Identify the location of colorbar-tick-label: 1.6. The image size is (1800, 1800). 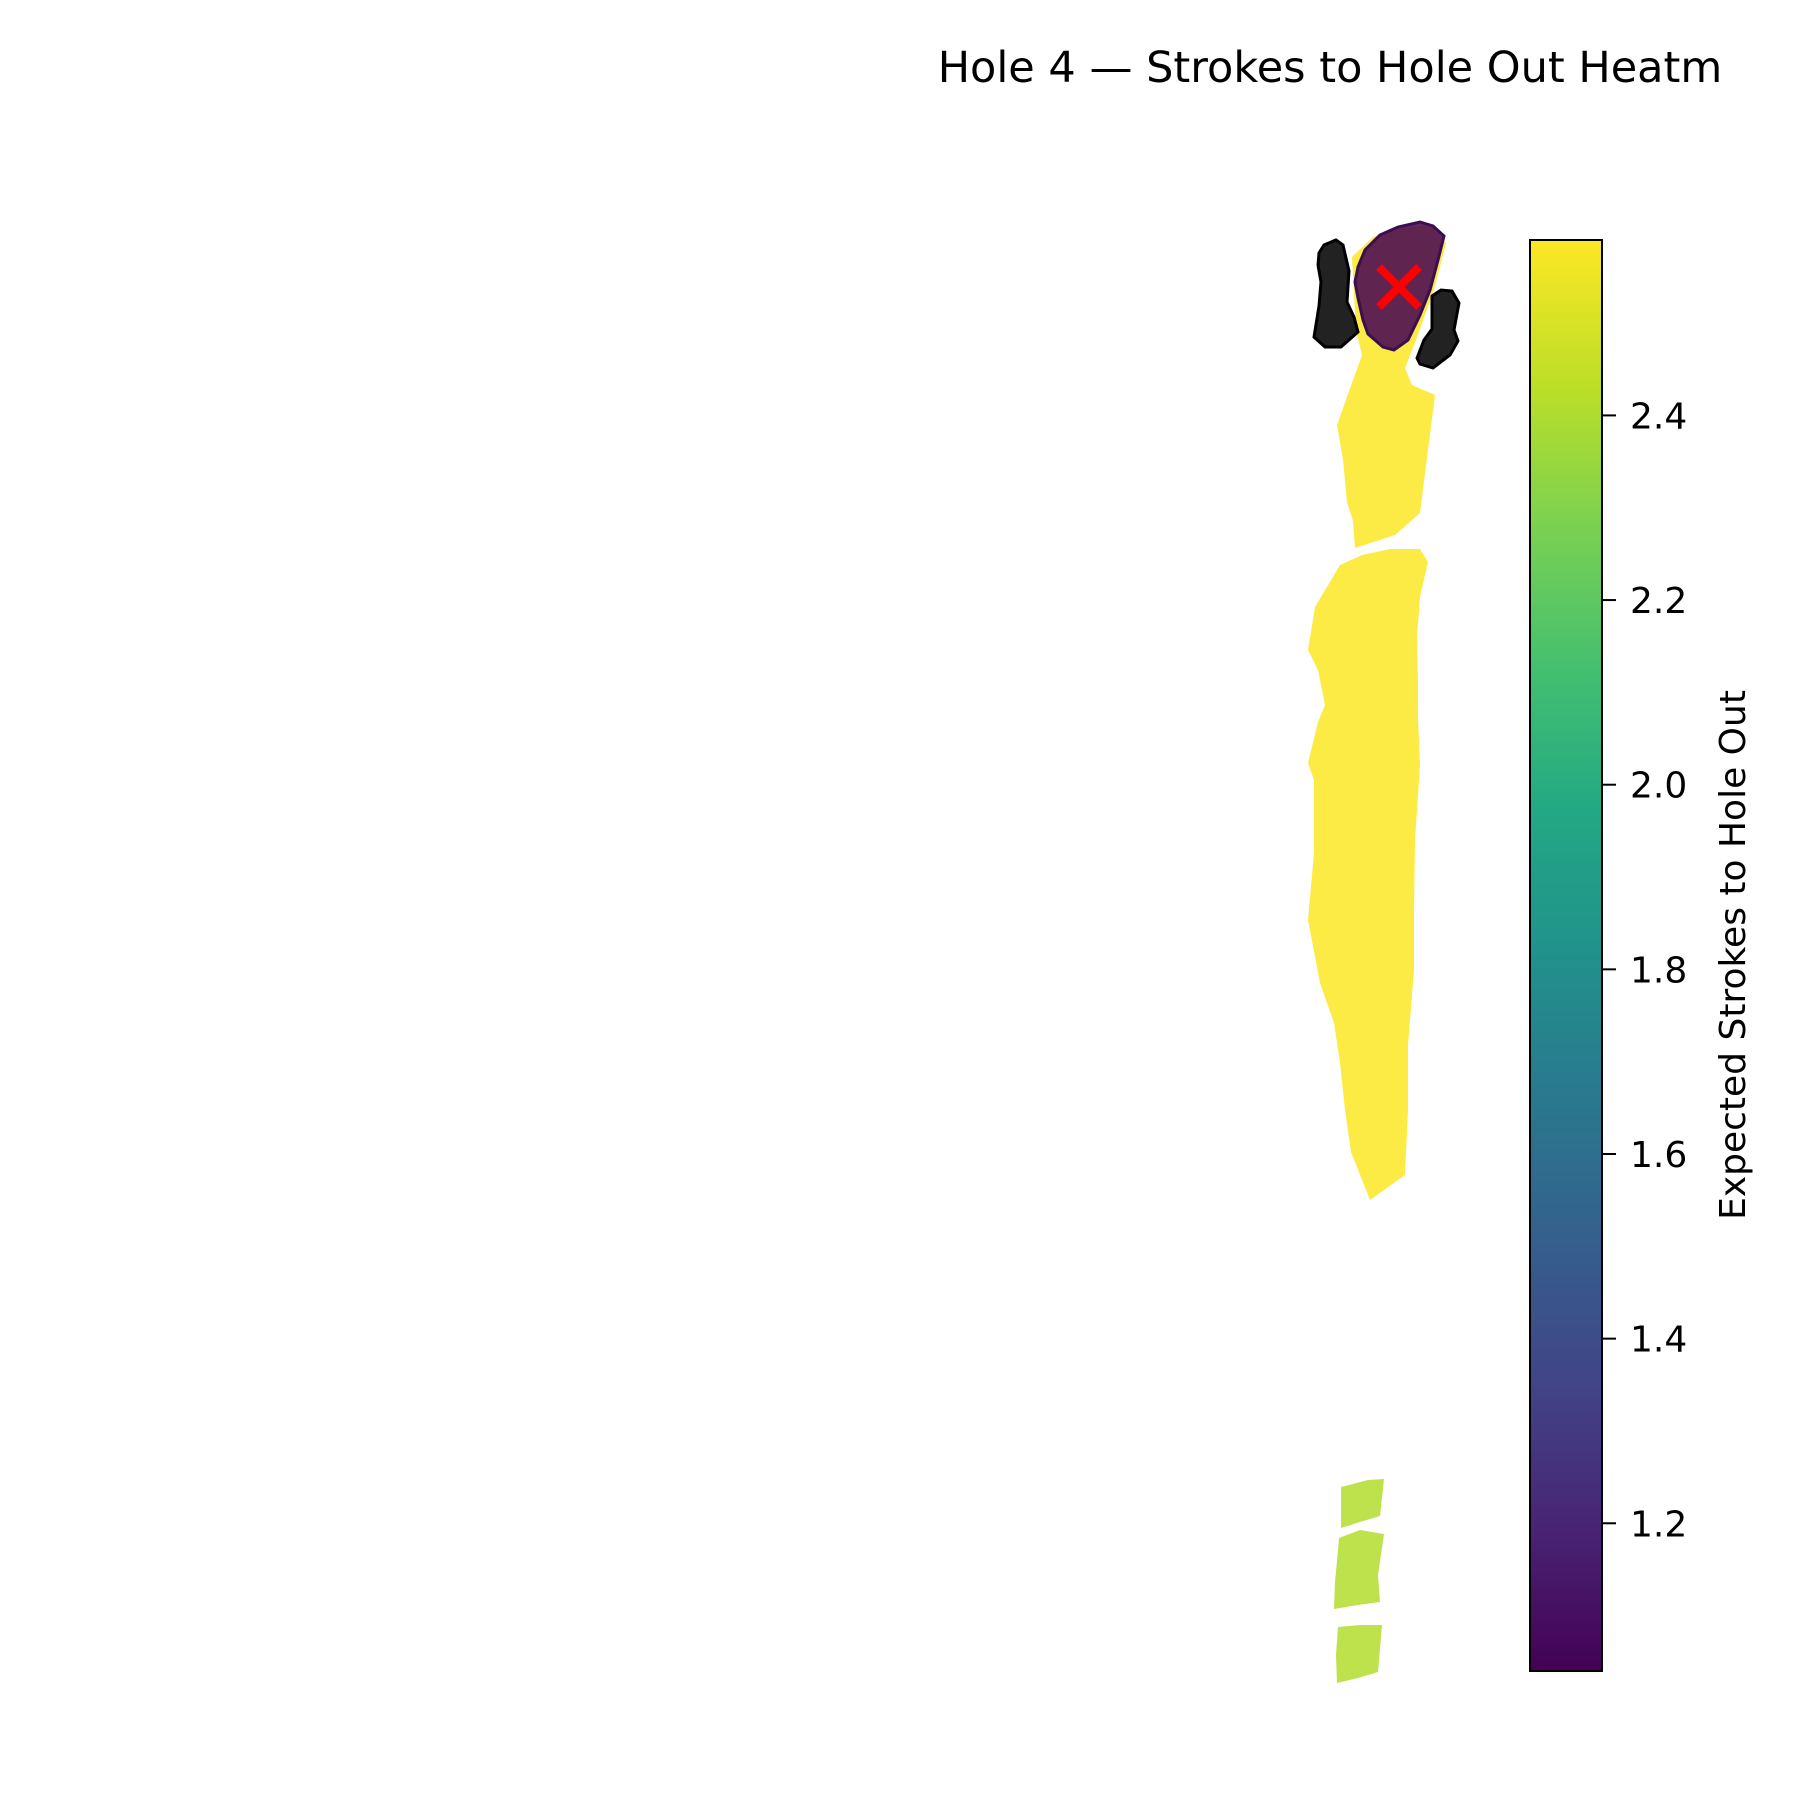
(1658, 1155).